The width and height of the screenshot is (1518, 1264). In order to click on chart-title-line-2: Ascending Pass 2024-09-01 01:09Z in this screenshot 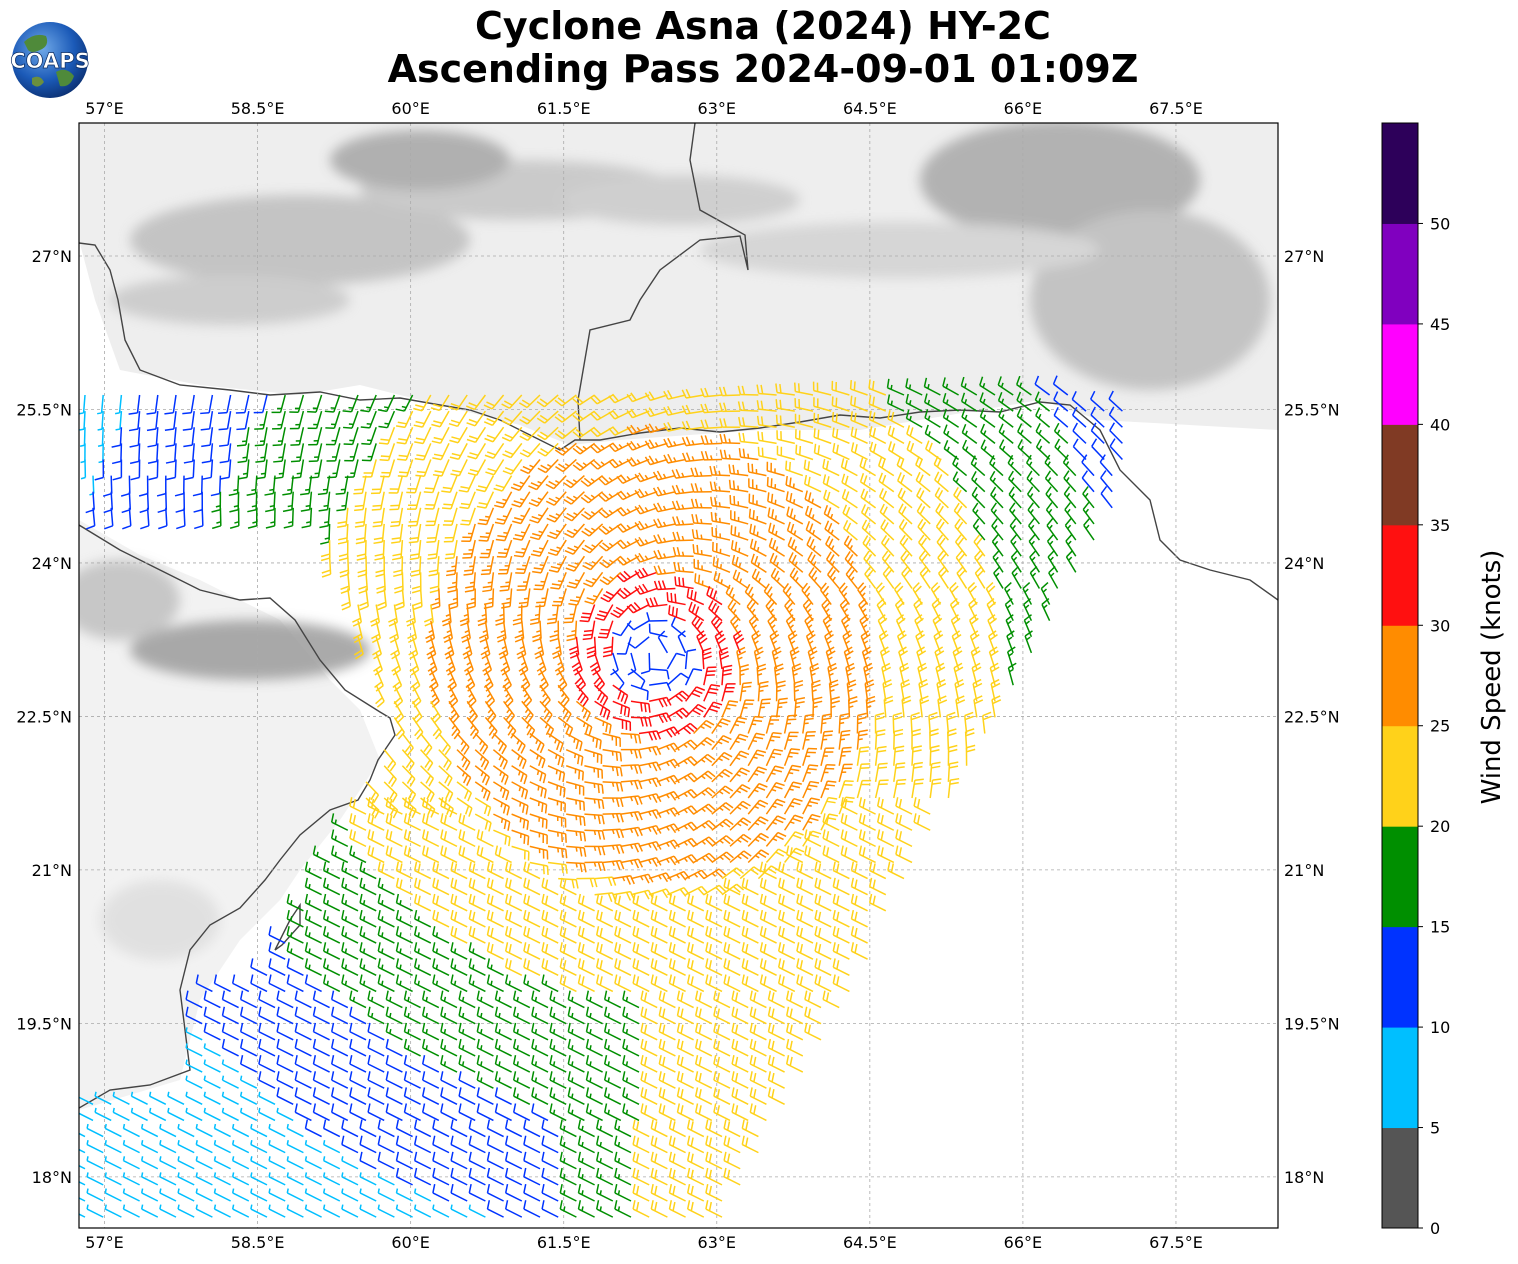, I will do `click(763, 69)`.